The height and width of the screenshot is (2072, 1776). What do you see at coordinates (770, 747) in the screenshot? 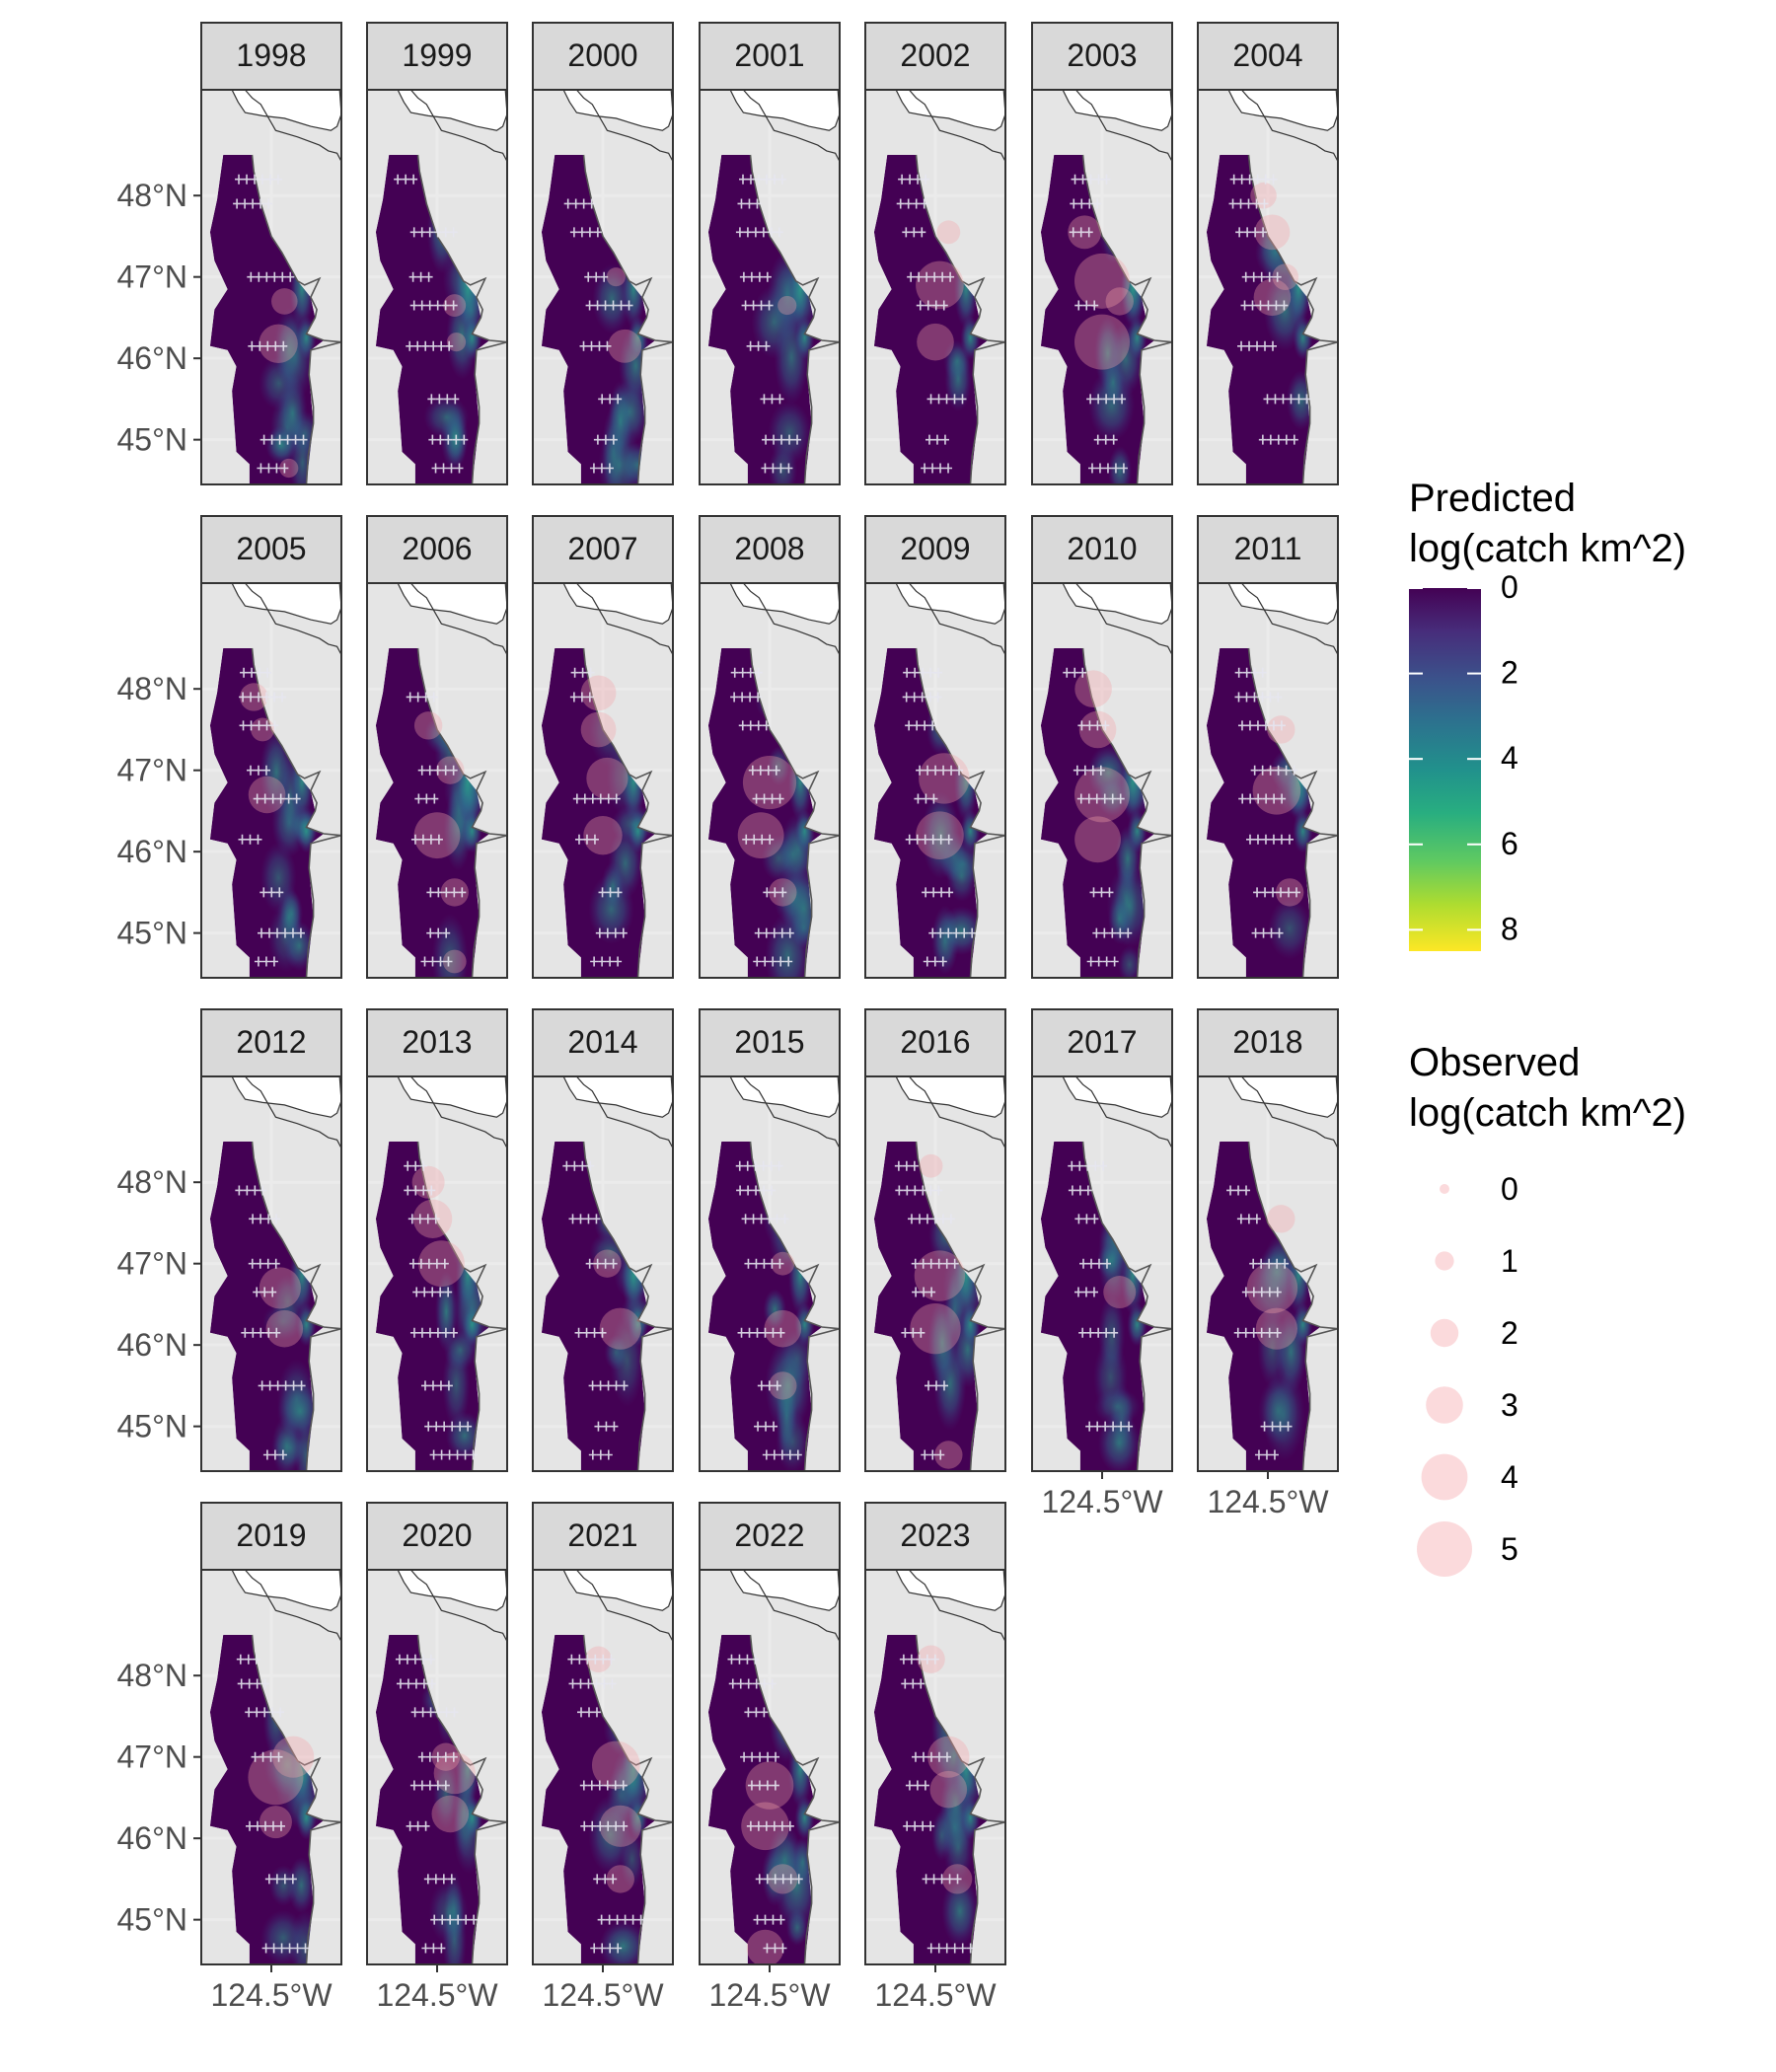
I see `facet-panel-2008: 2008` at bounding box center [770, 747].